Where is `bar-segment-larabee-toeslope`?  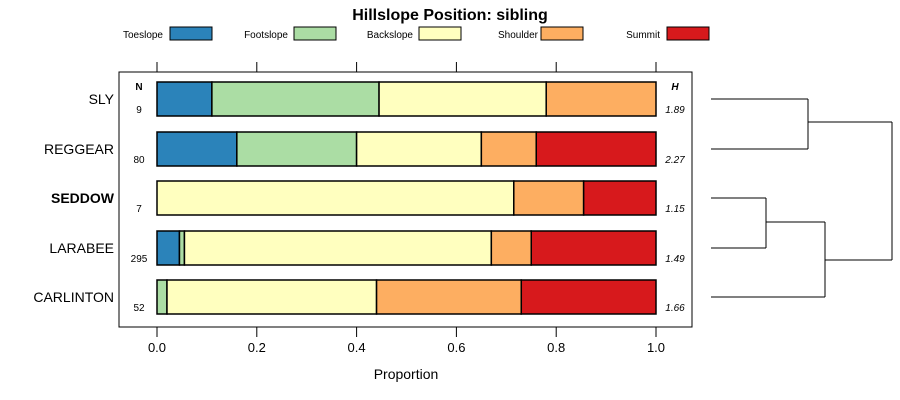 bar-segment-larabee-toeslope is located at coordinates (168, 248).